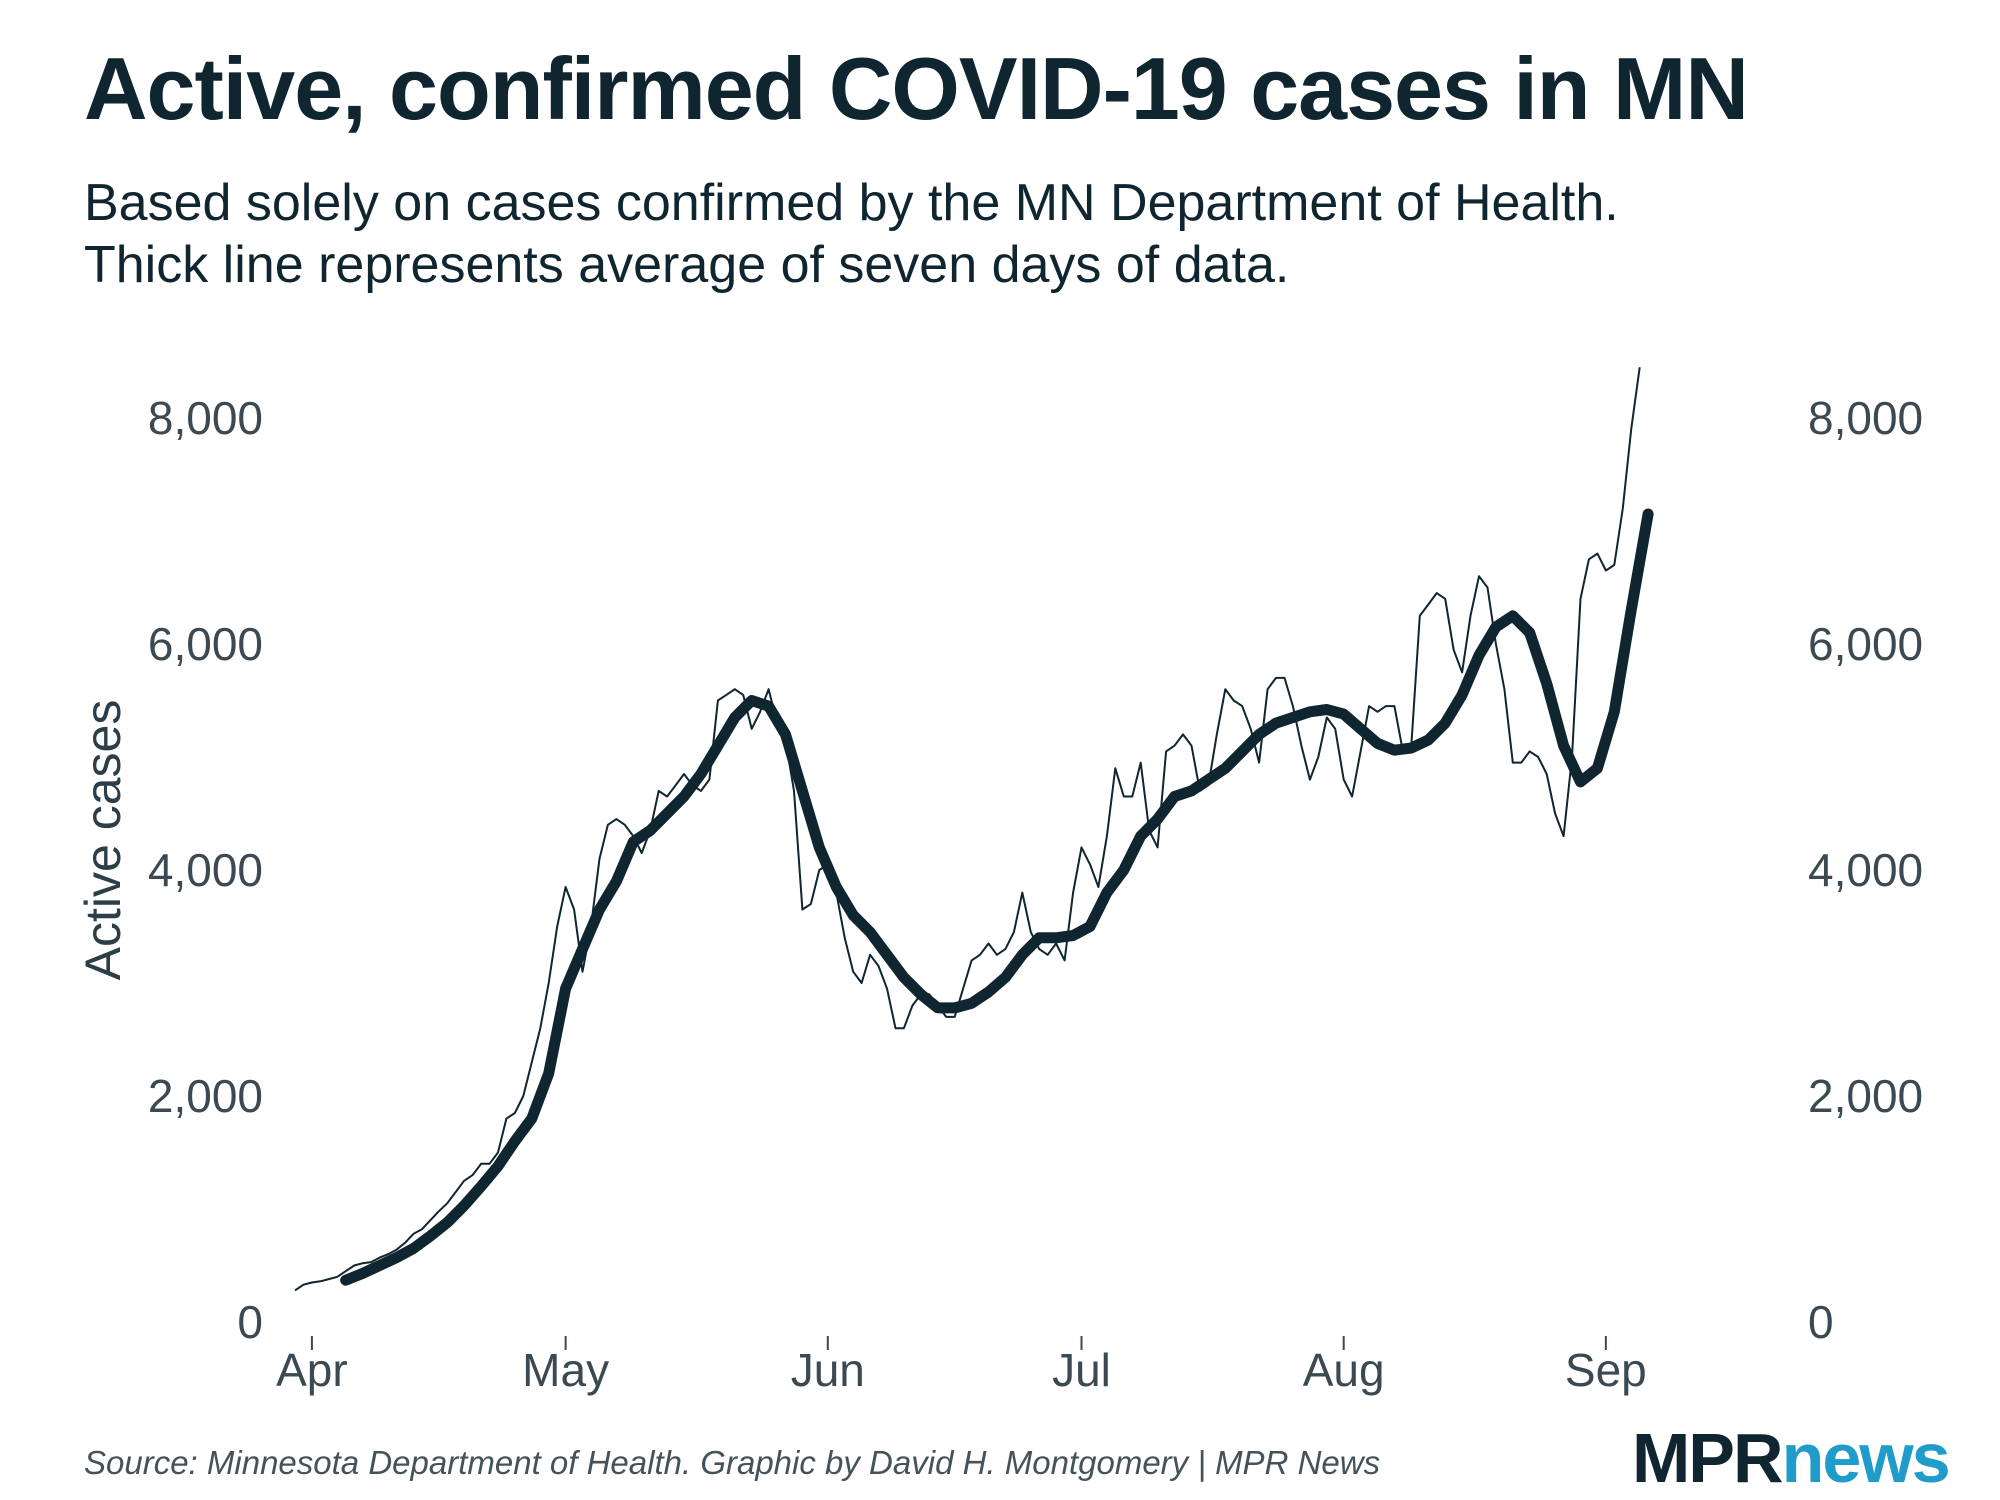  I want to click on y-tick-label-left: 8,000, so click(205, 418).